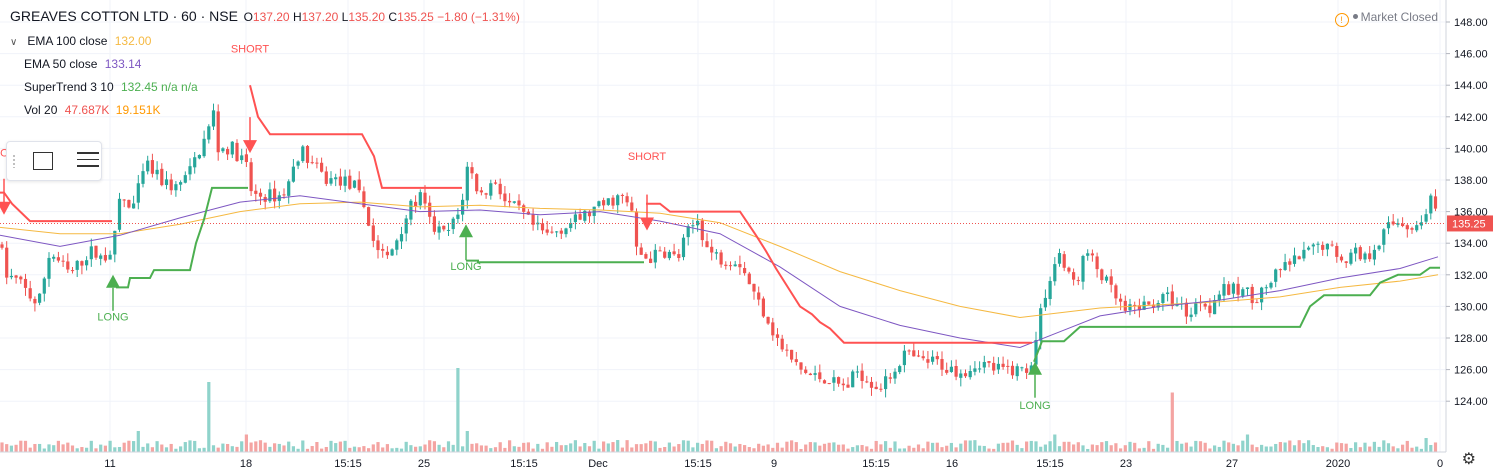 Image resolution: width=1494 pixels, height=474 pixels. What do you see at coordinates (355, 136) in the screenshot?
I see `supertrend-down-segment` at bounding box center [355, 136].